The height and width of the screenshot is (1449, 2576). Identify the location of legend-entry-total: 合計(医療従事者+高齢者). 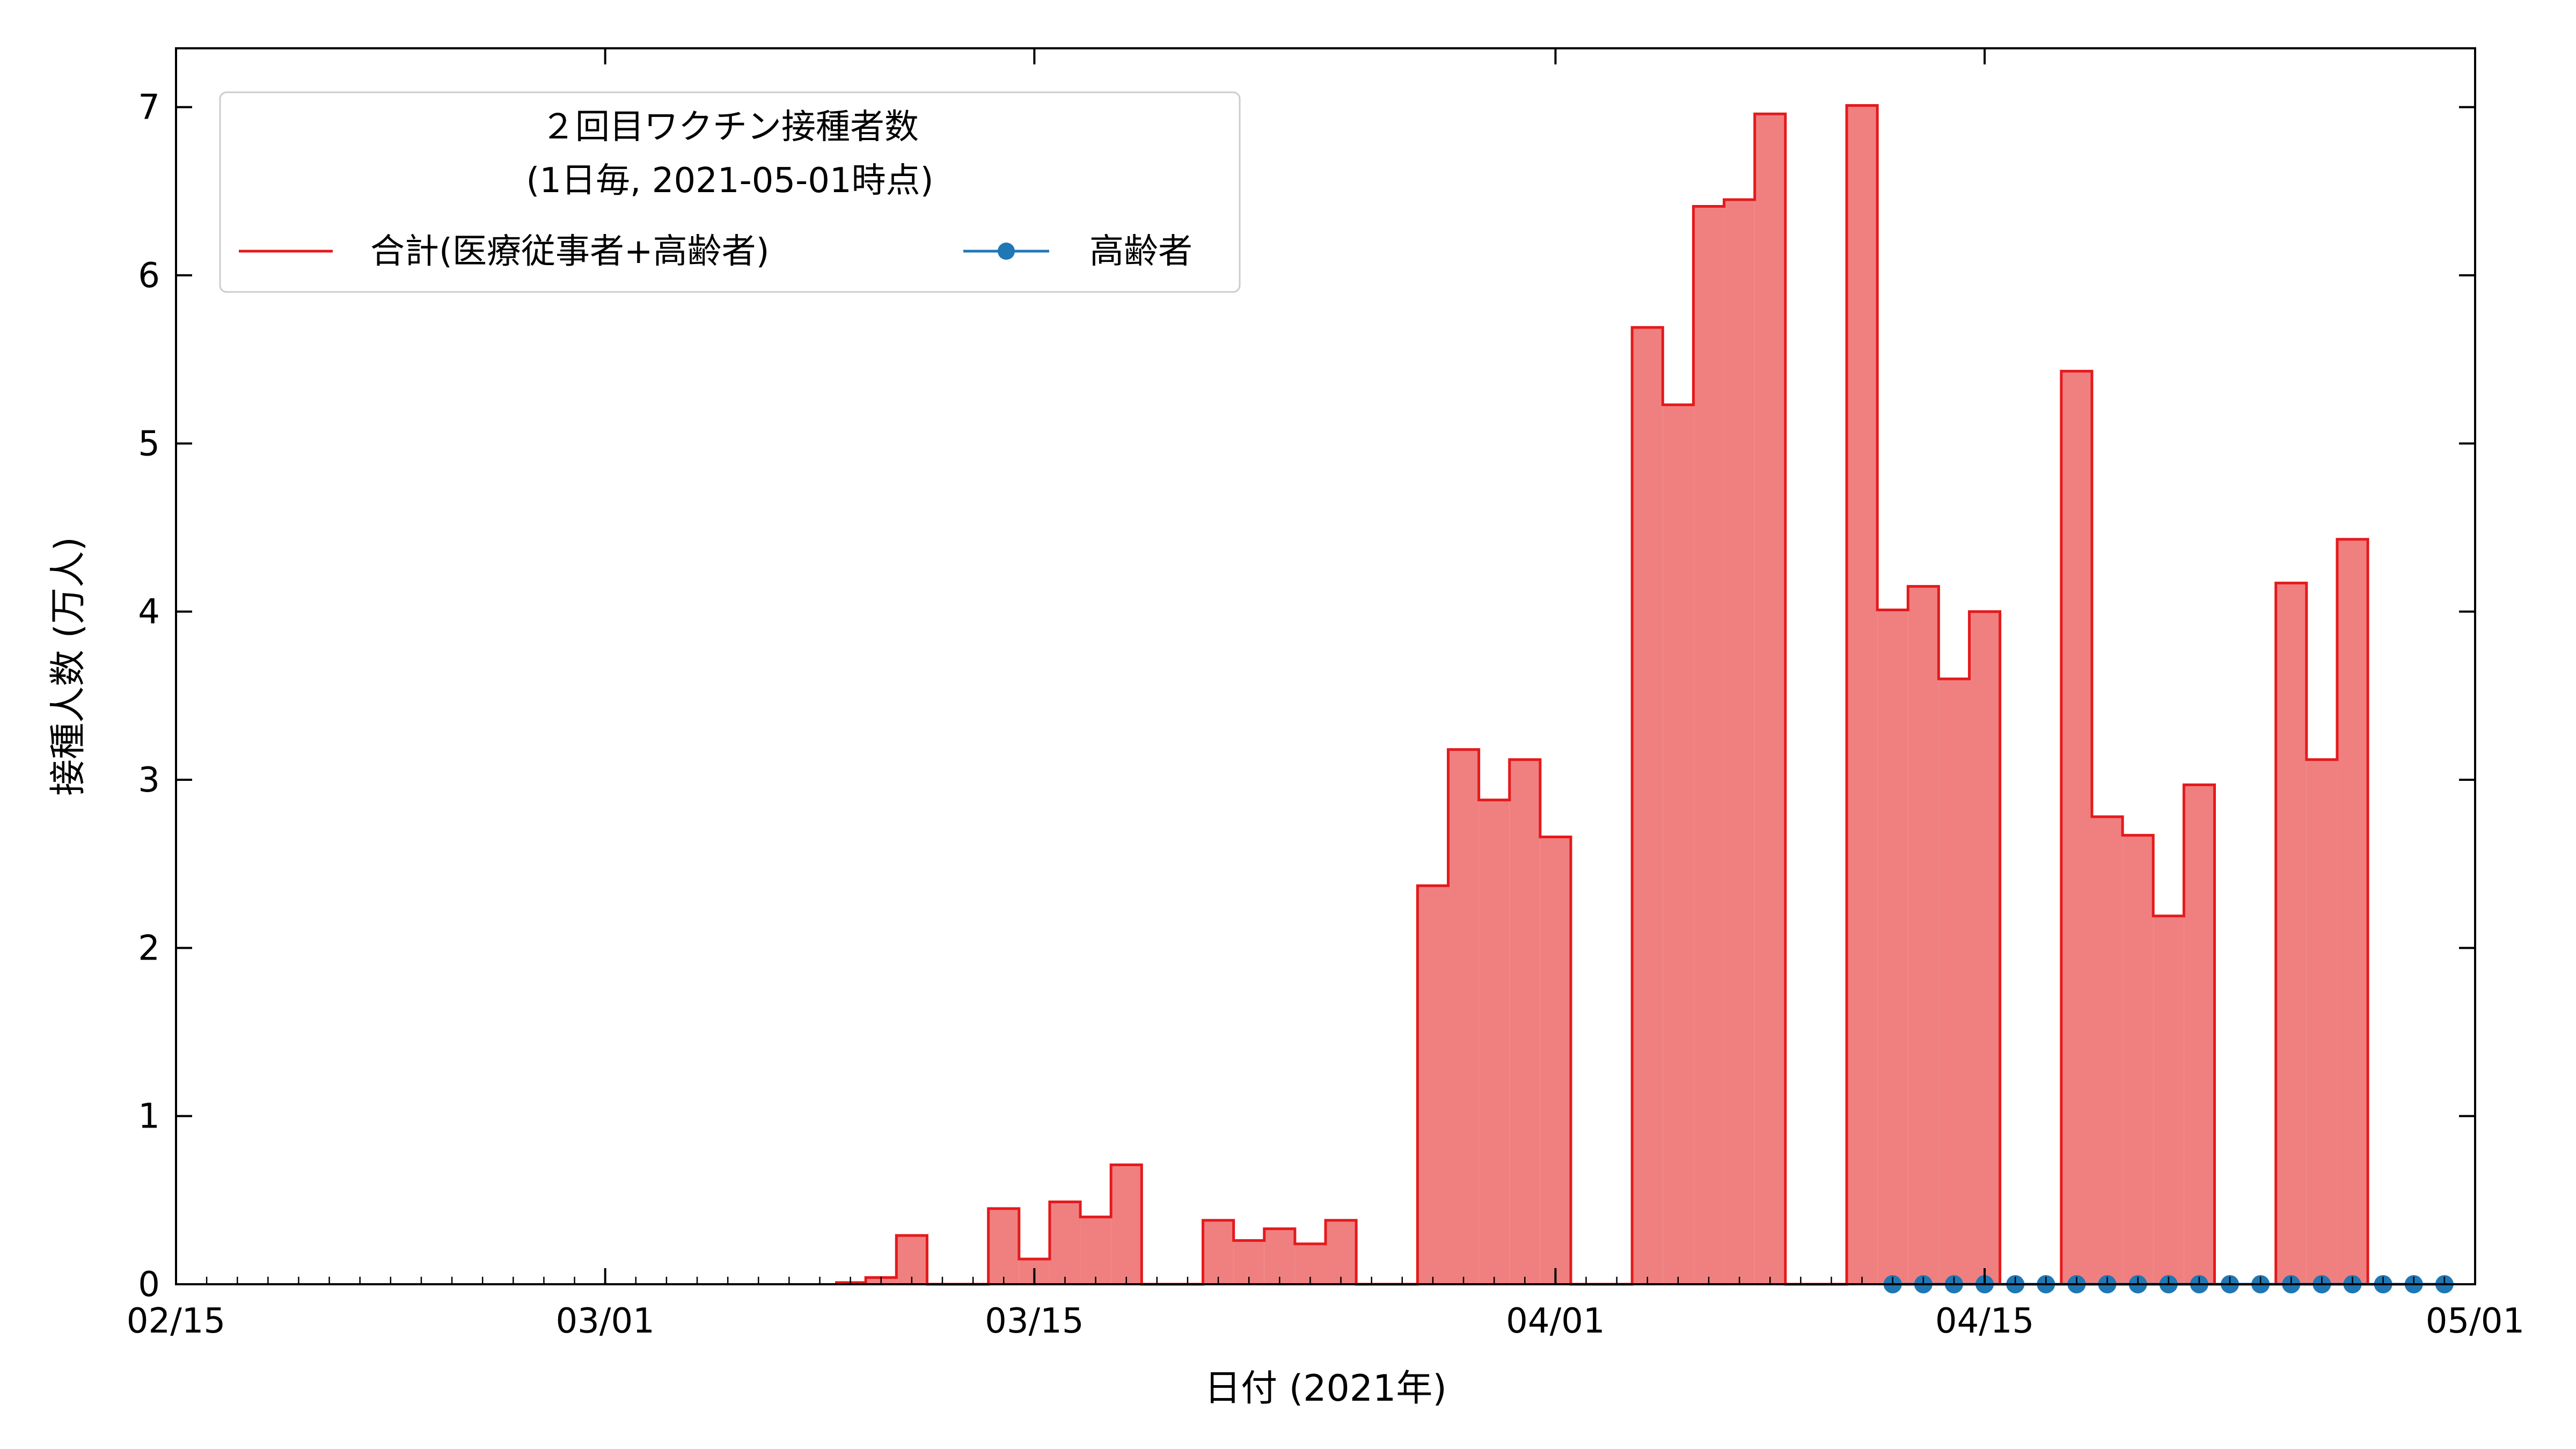
(570, 252).